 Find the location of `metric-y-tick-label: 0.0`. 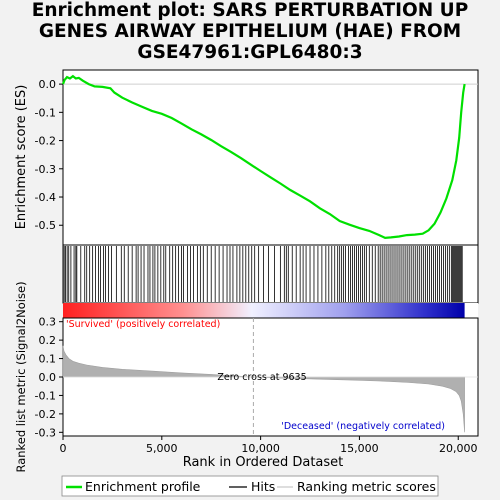

metric-y-tick-label: 0.0 is located at coordinates (48, 377).